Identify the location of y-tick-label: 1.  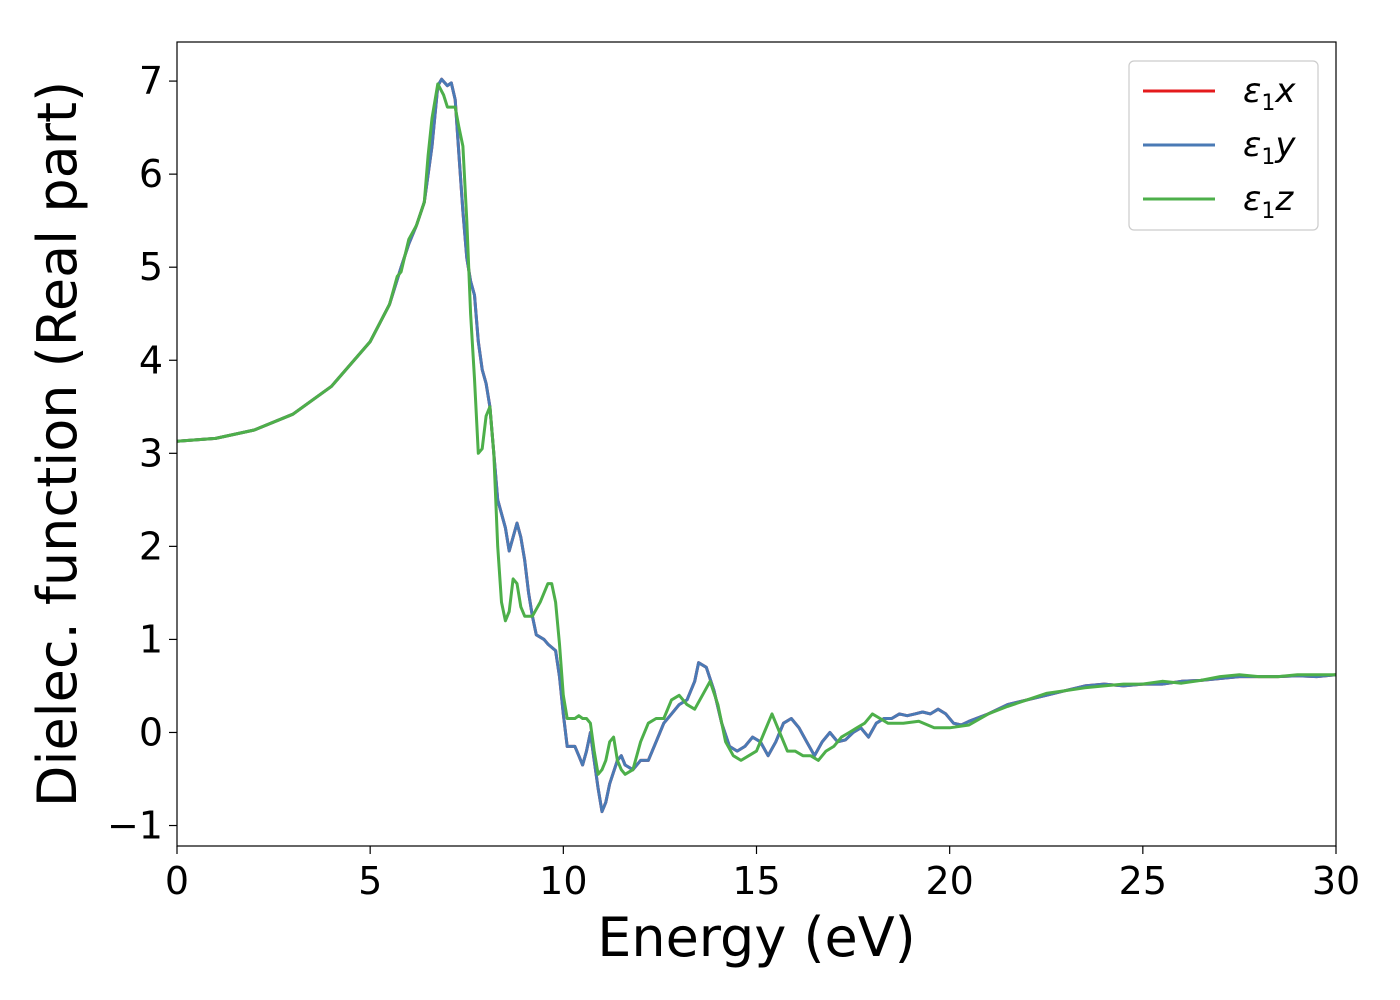
(151, 639).